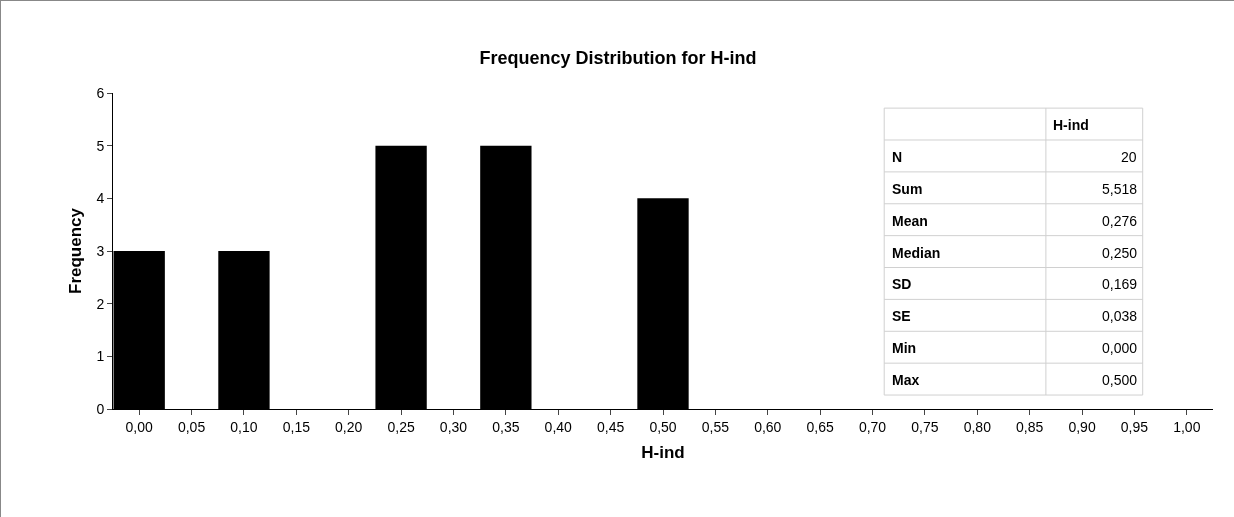 The width and height of the screenshot is (1234, 517). Describe the element at coordinates (100, 408) in the screenshot. I see `y-tick-label: 0` at that location.